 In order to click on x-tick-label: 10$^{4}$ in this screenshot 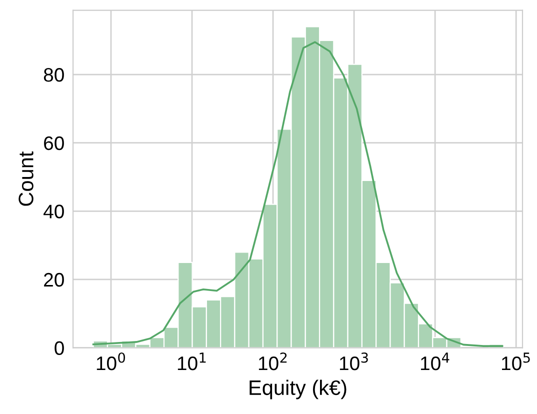, I will do `click(435, 361)`.